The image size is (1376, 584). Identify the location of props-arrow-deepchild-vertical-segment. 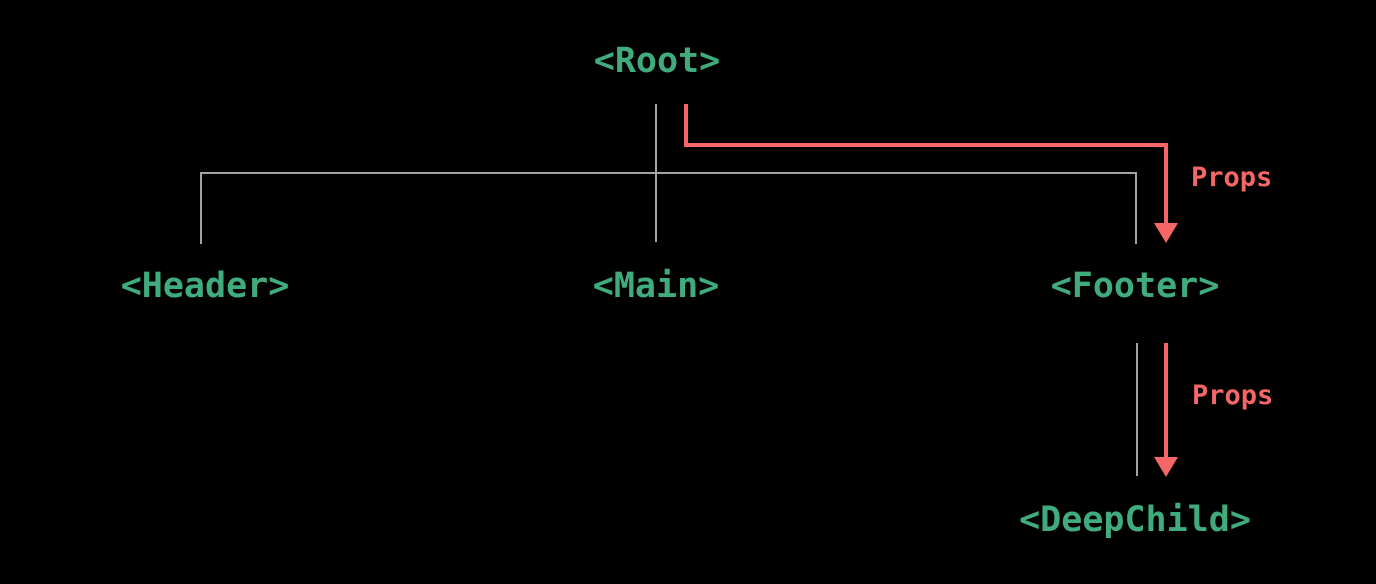
(1166, 400).